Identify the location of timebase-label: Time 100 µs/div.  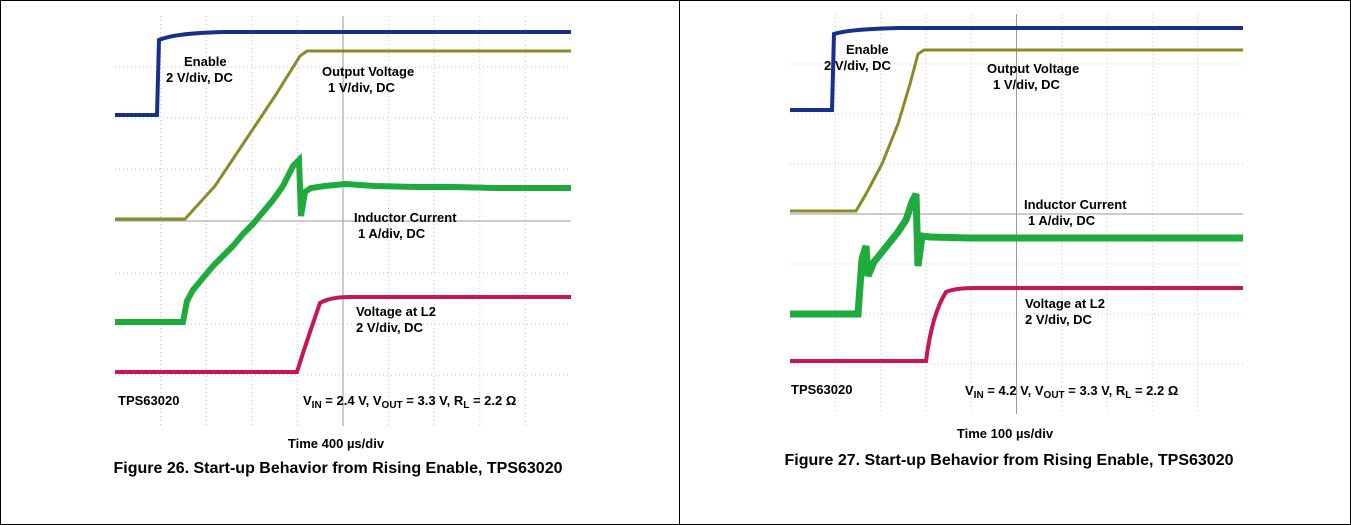
(1005, 433).